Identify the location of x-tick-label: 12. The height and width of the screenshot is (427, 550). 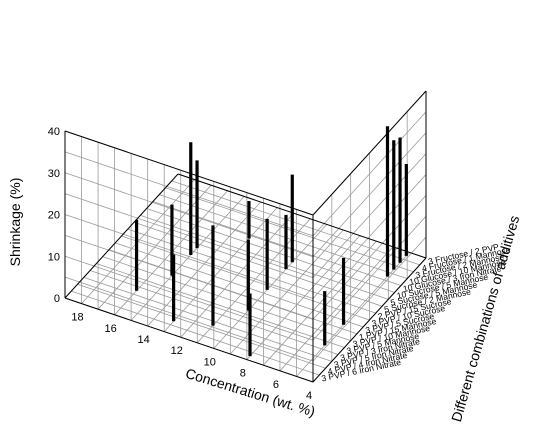
(177, 351).